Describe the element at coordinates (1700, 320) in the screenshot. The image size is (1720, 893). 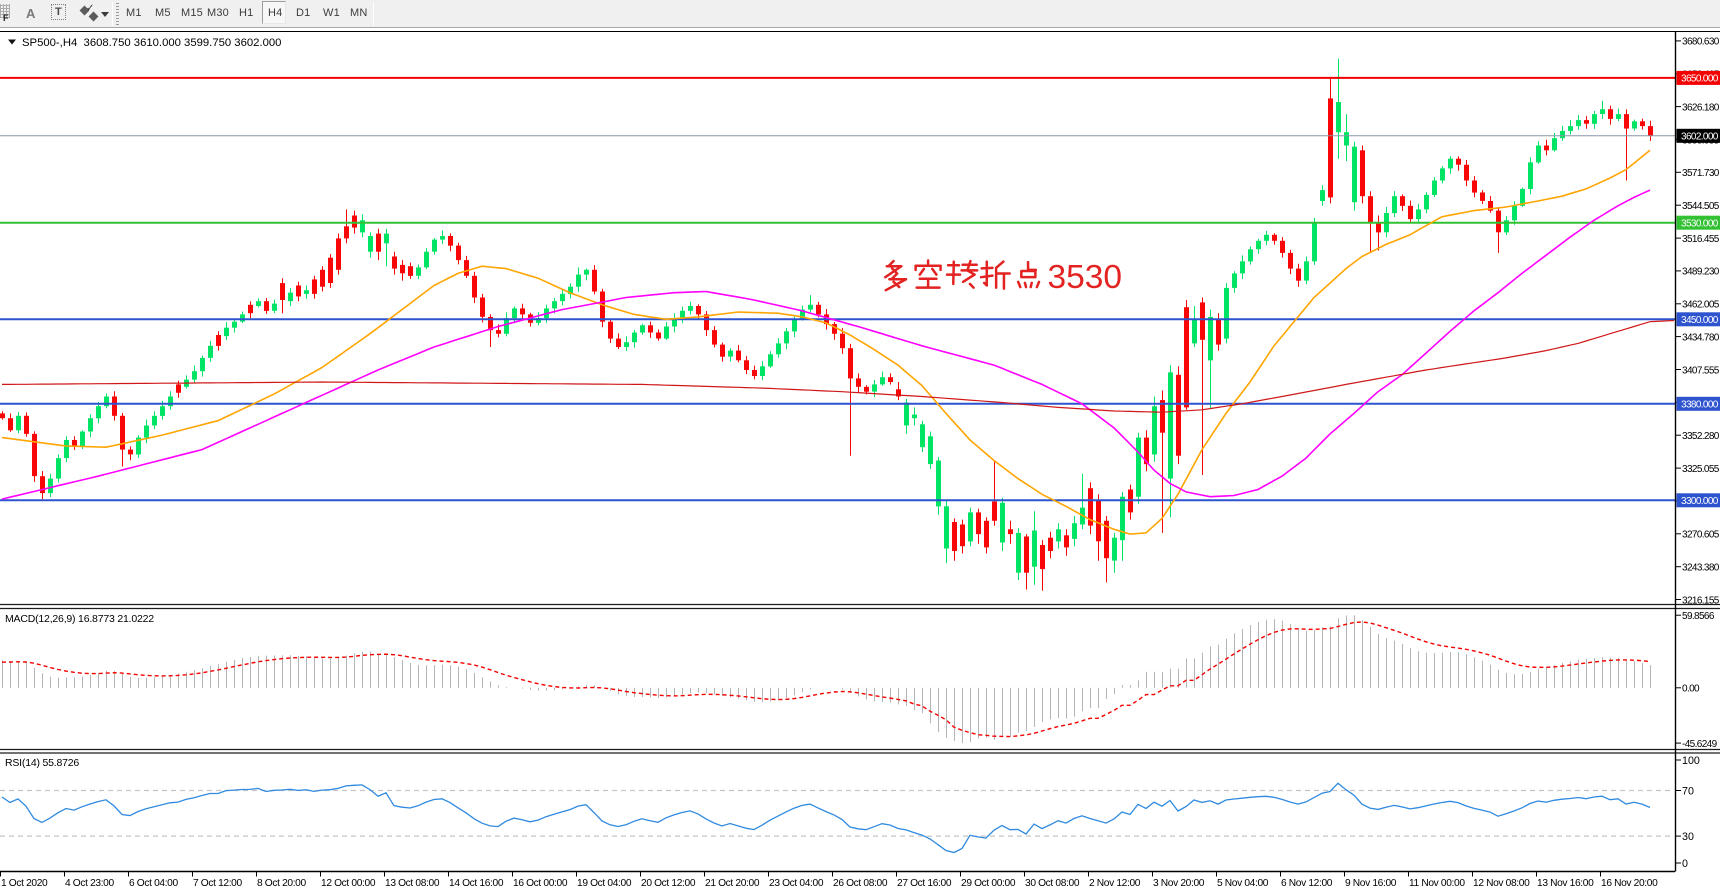
I see `svg-text: 3450.000` at that location.